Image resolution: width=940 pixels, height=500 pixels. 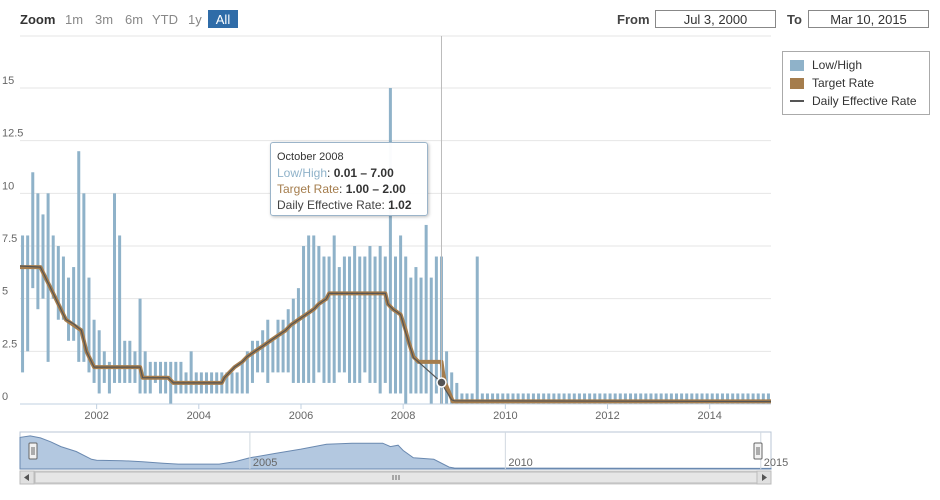 I want to click on tooltip-effective-label: Daily Effective Rate, so click(x=329, y=205).